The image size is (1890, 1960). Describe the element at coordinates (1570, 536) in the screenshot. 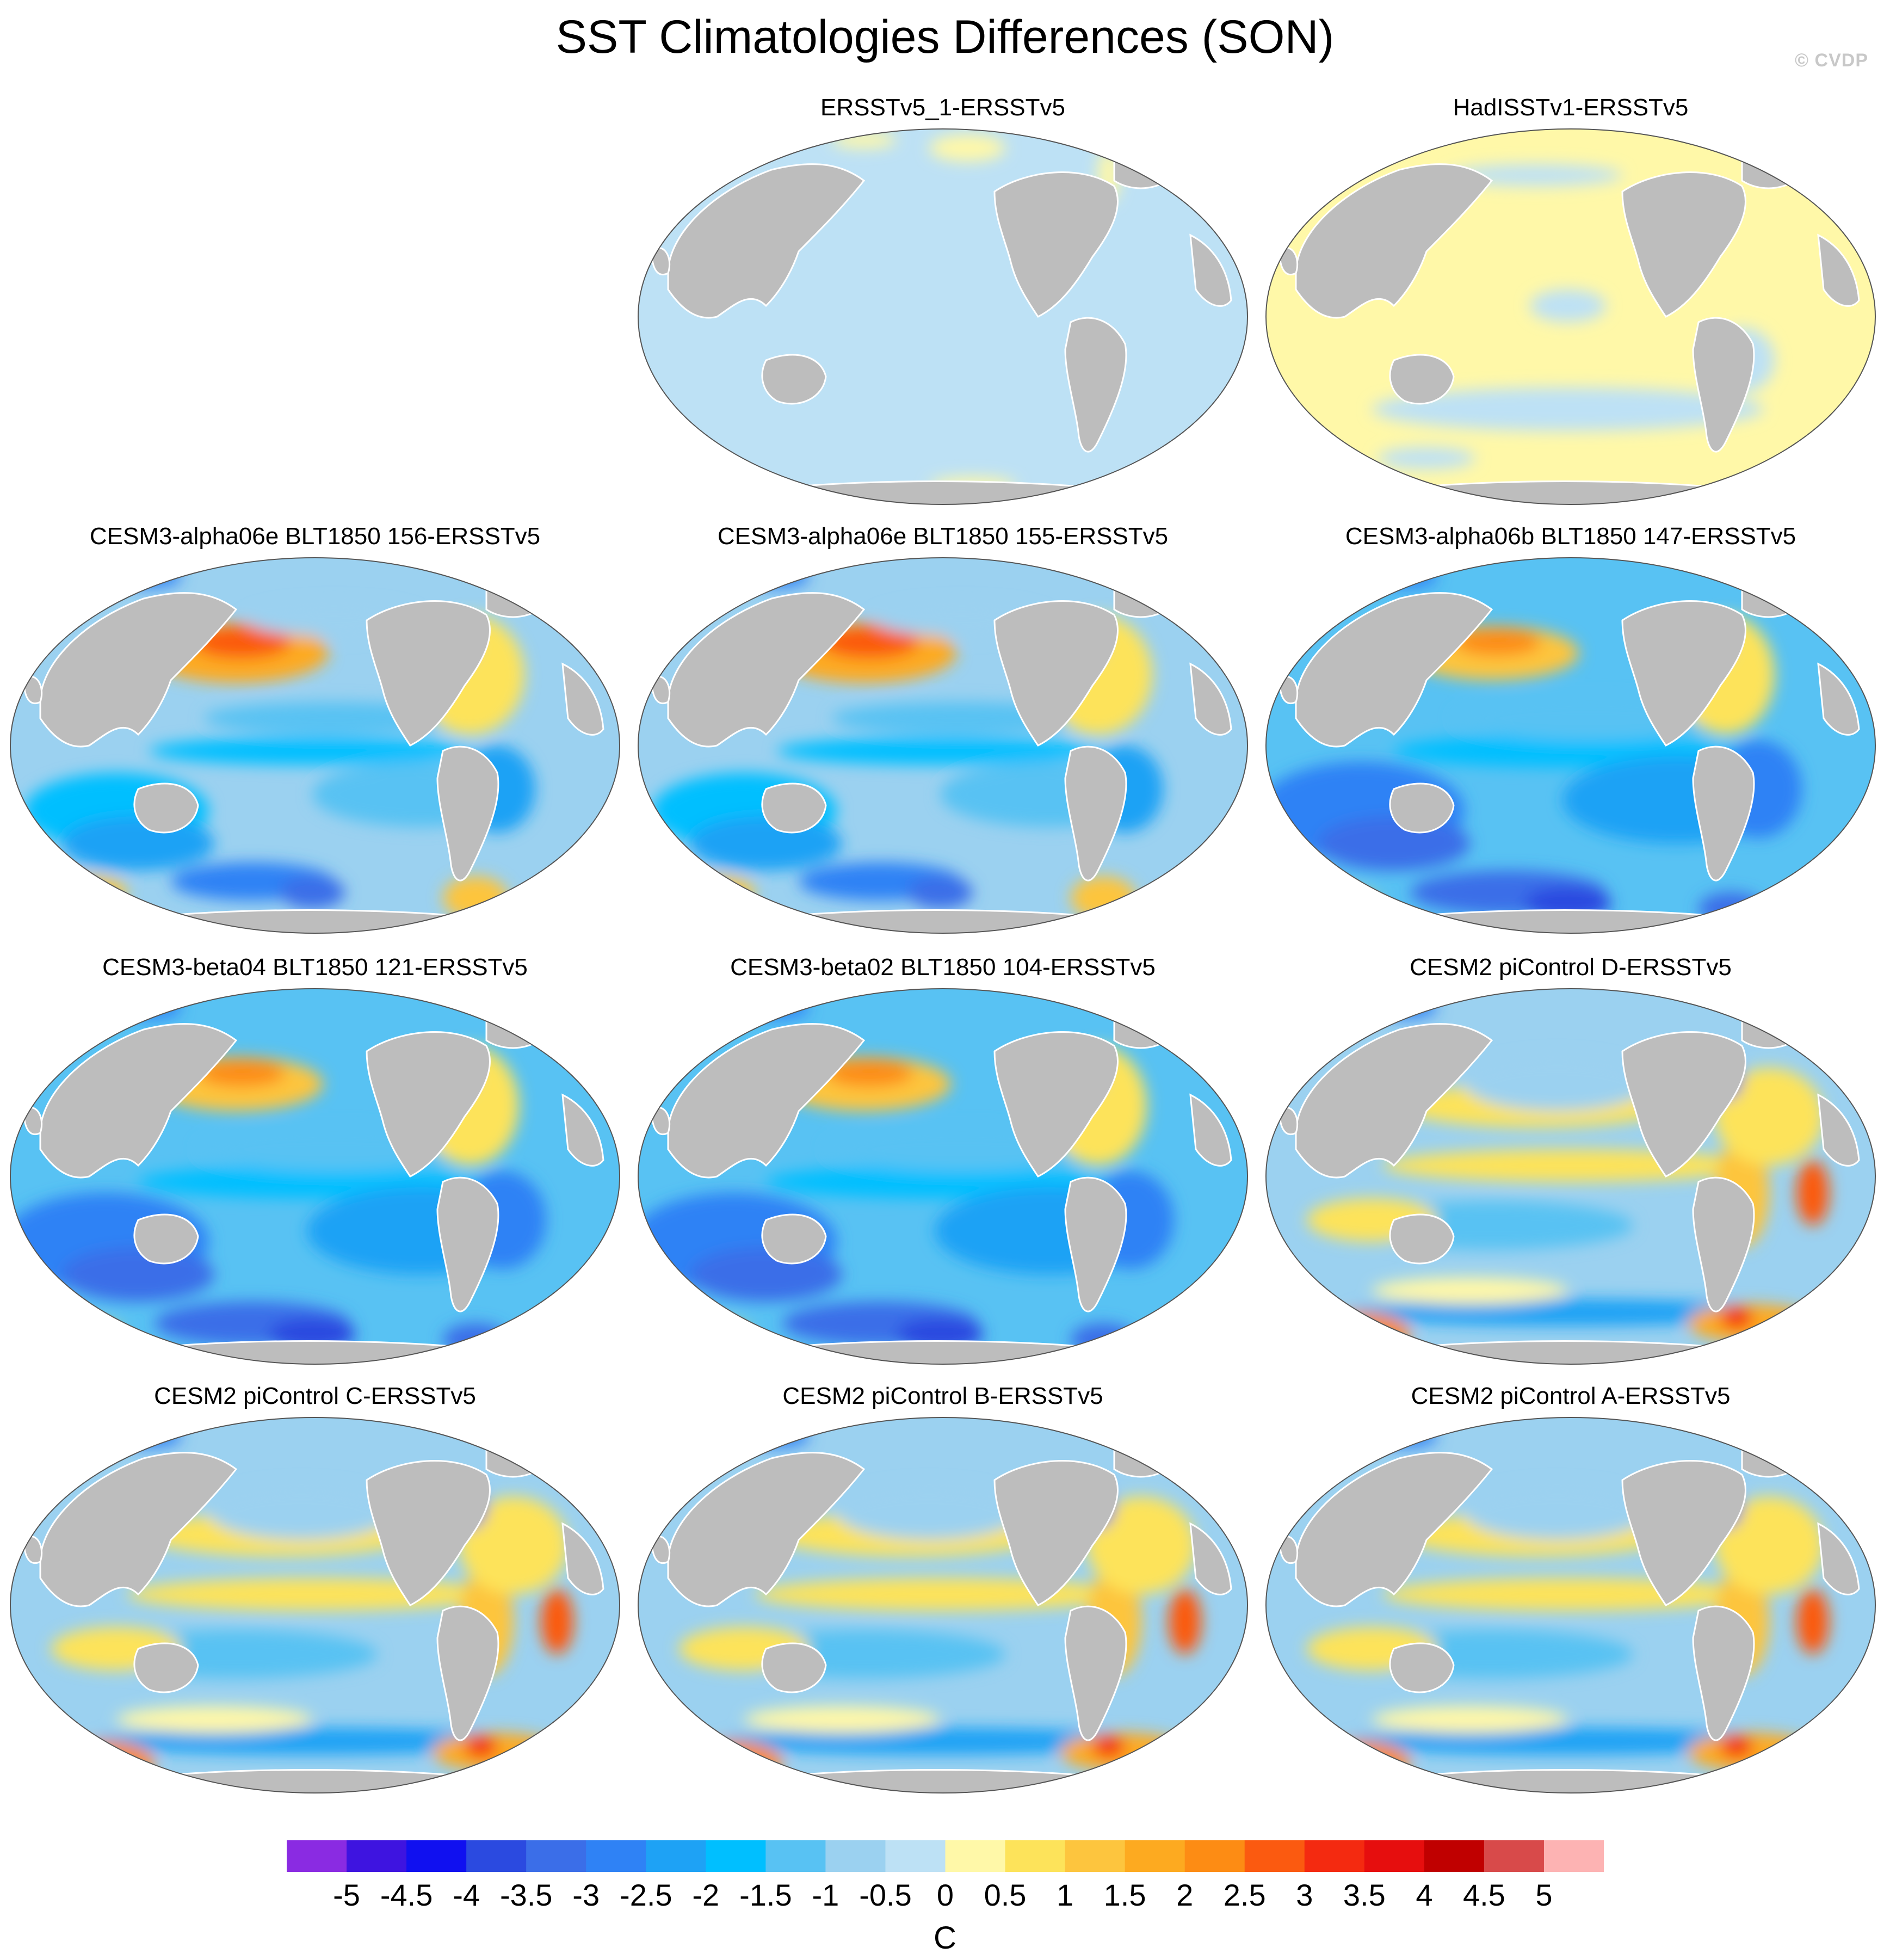

I see `panel-title: CESM3-alpha06b BLT1850 147-ERSSTv5` at that location.